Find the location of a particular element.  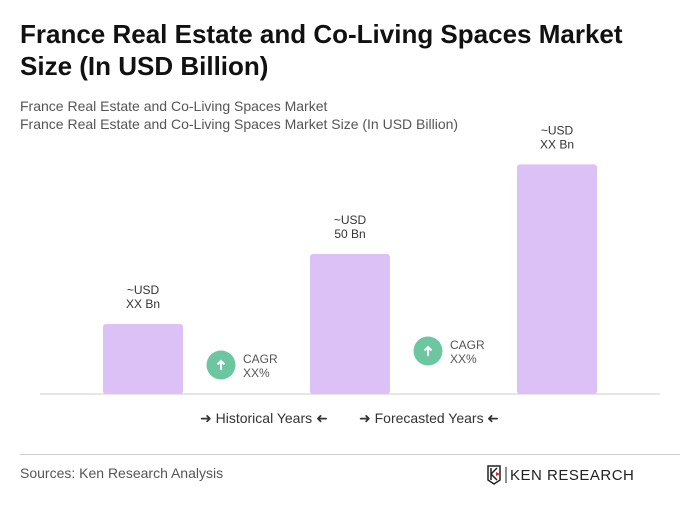

sources: Sources: Ken Research Analysis is located at coordinates (122, 473).